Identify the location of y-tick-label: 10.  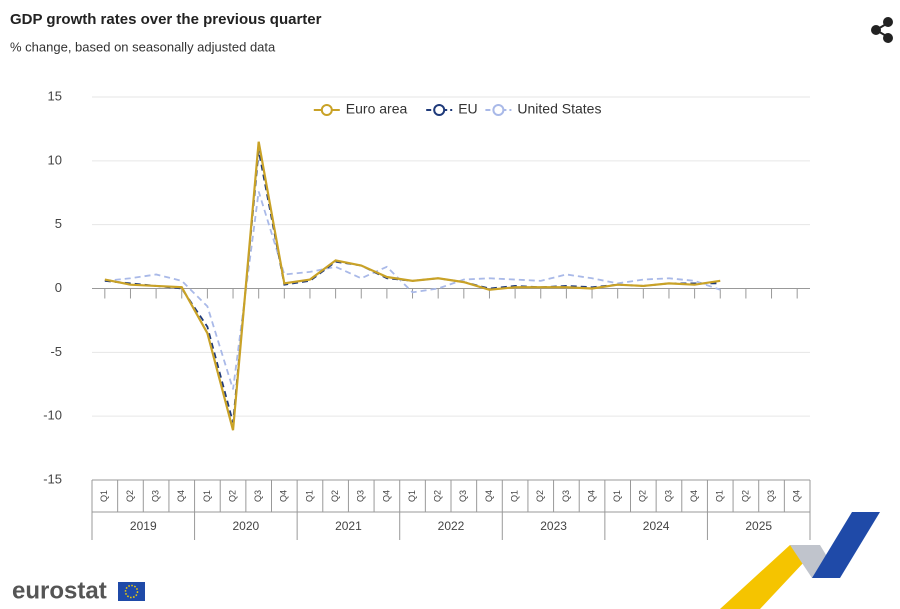
(55, 159).